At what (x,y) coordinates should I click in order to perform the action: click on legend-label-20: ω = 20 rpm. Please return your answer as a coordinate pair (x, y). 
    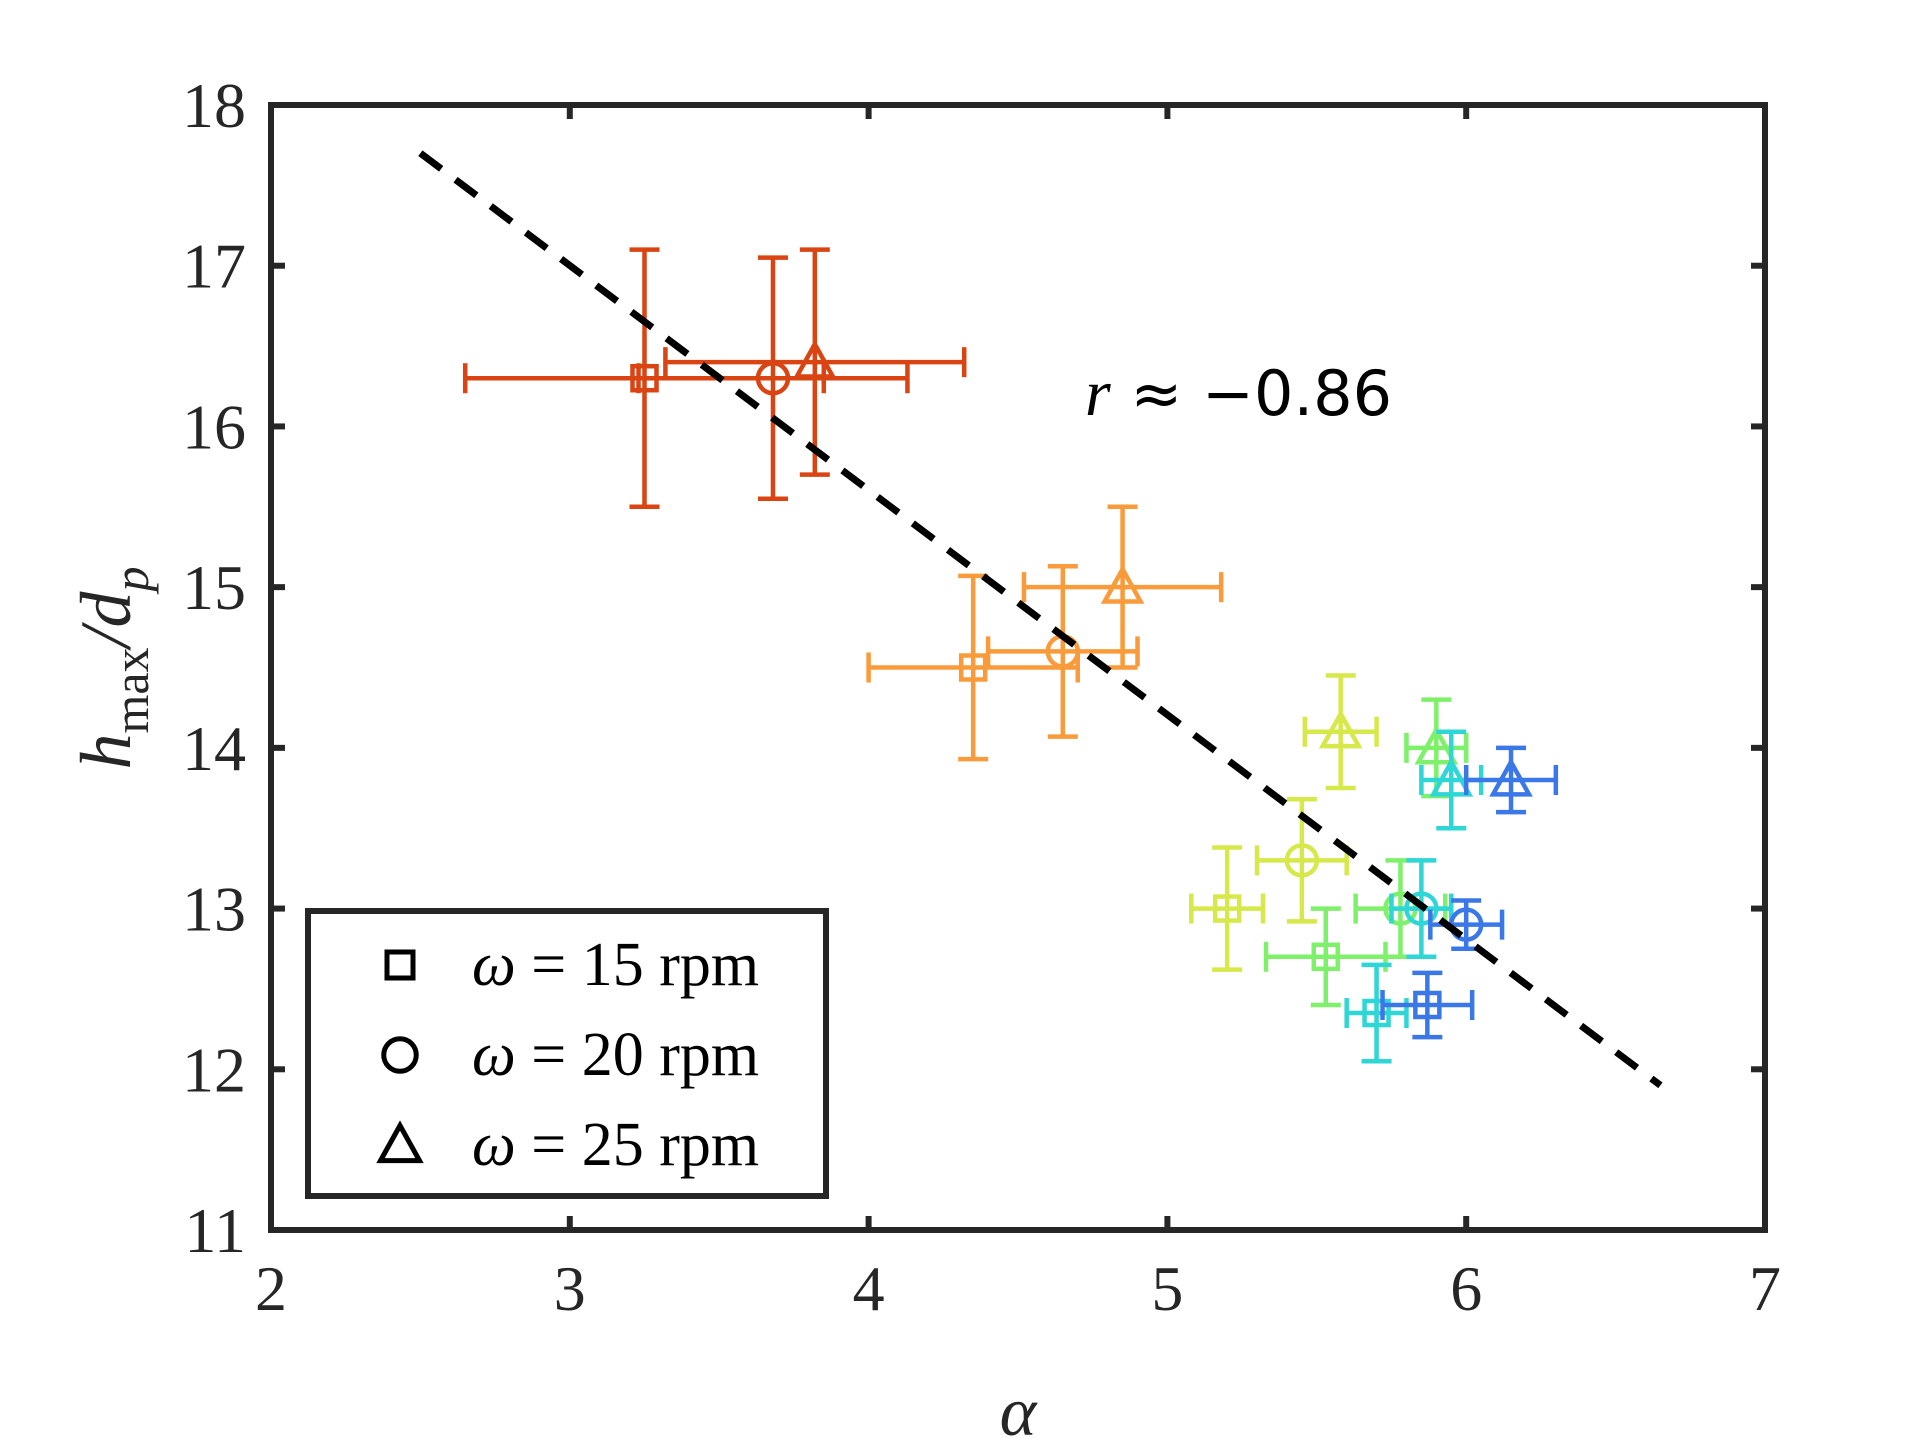
    Looking at the image, I should click on (615, 1055).